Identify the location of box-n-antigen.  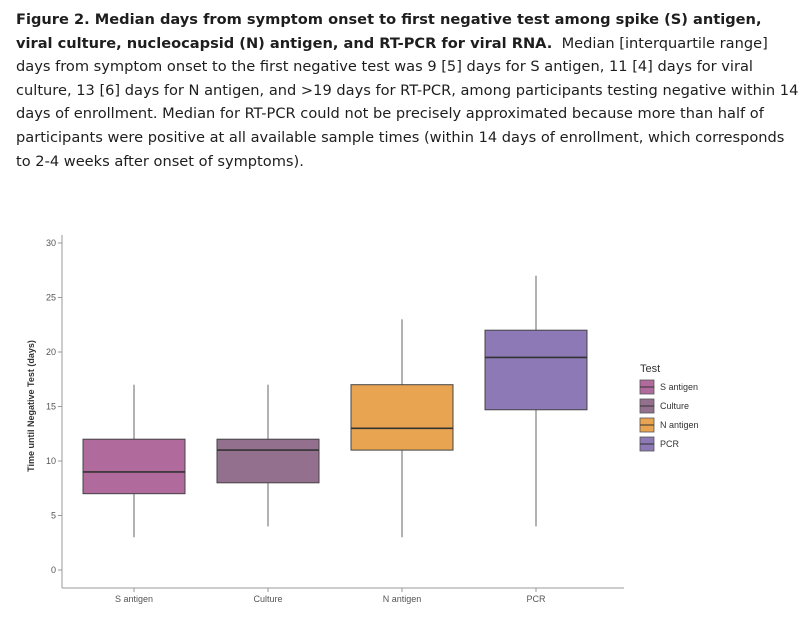
(402, 428).